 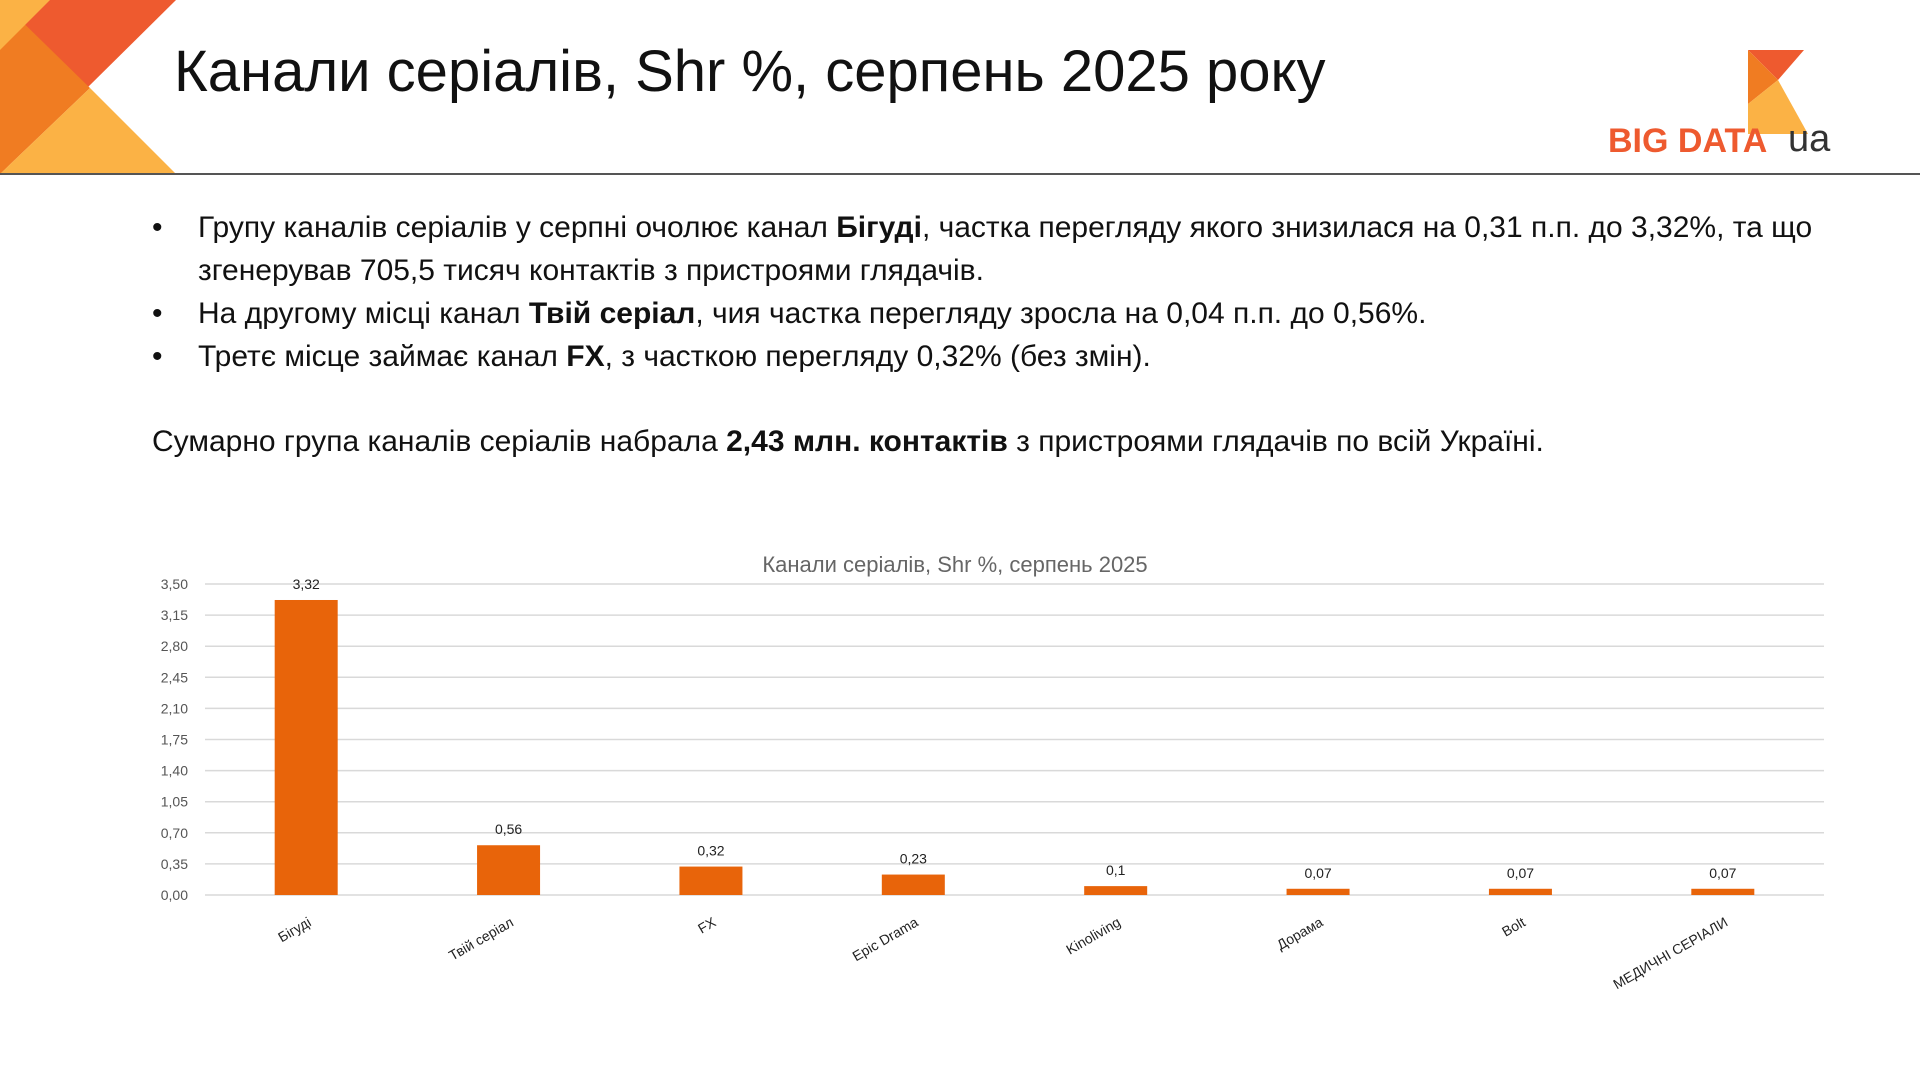 What do you see at coordinates (174, 646) in the screenshot?
I see `y-tick-label: 2,80` at bounding box center [174, 646].